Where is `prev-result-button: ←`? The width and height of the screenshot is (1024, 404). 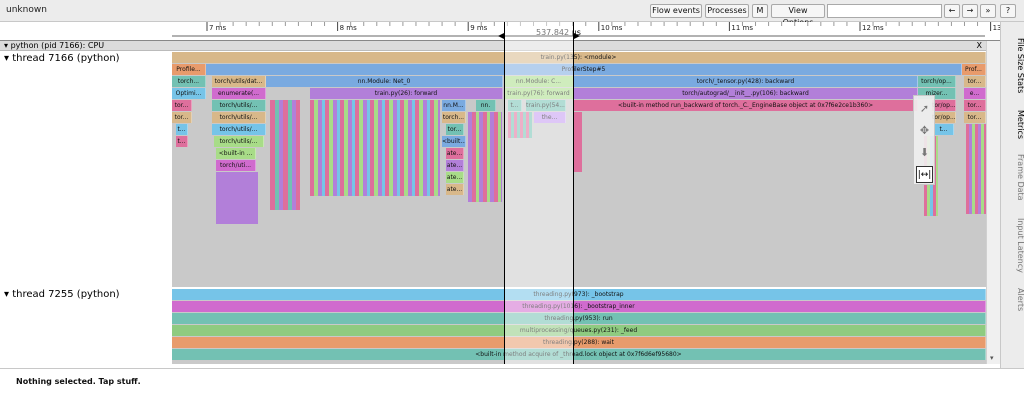
prev-result-button: ← is located at coordinates (952, 11).